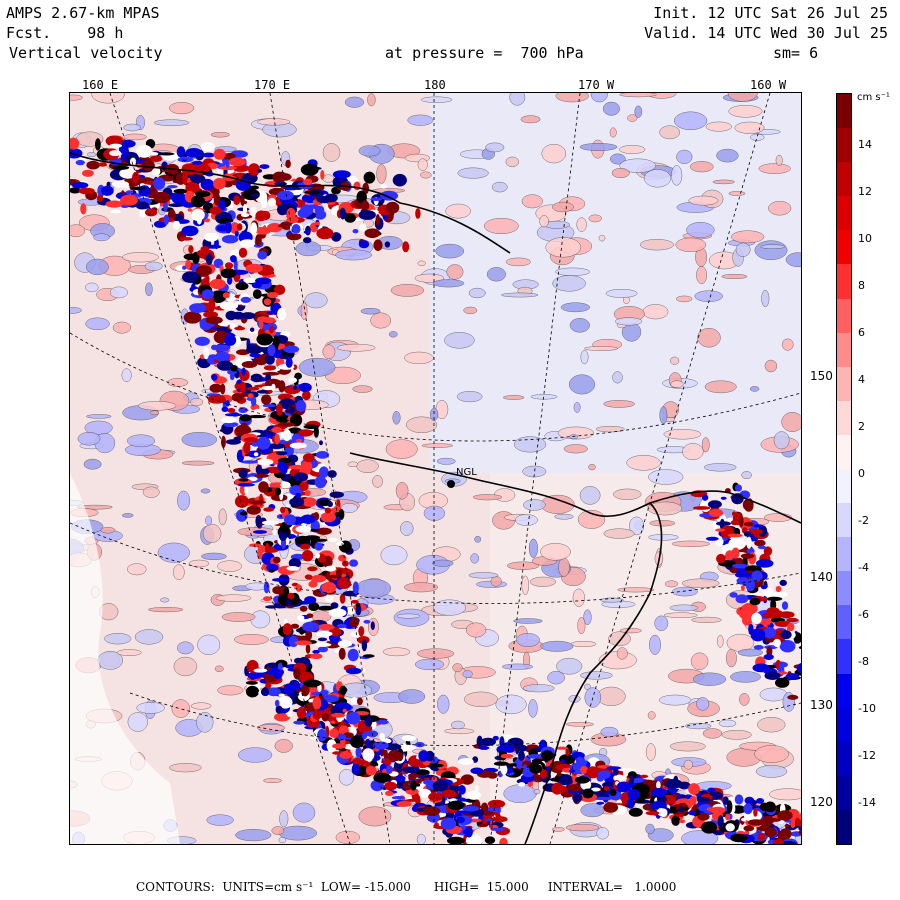 This screenshot has height=900, width=900. What do you see at coordinates (865, 238) in the screenshot?
I see `colorbar-label: 10` at bounding box center [865, 238].